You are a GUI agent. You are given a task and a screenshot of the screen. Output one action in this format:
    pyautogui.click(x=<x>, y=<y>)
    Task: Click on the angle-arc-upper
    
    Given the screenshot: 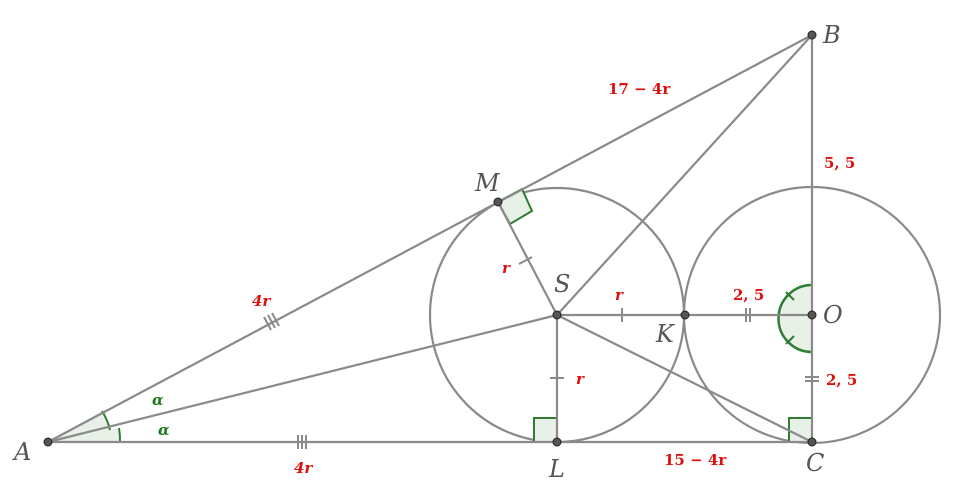 What is the action you would take?
    pyautogui.click(x=106, y=420)
    